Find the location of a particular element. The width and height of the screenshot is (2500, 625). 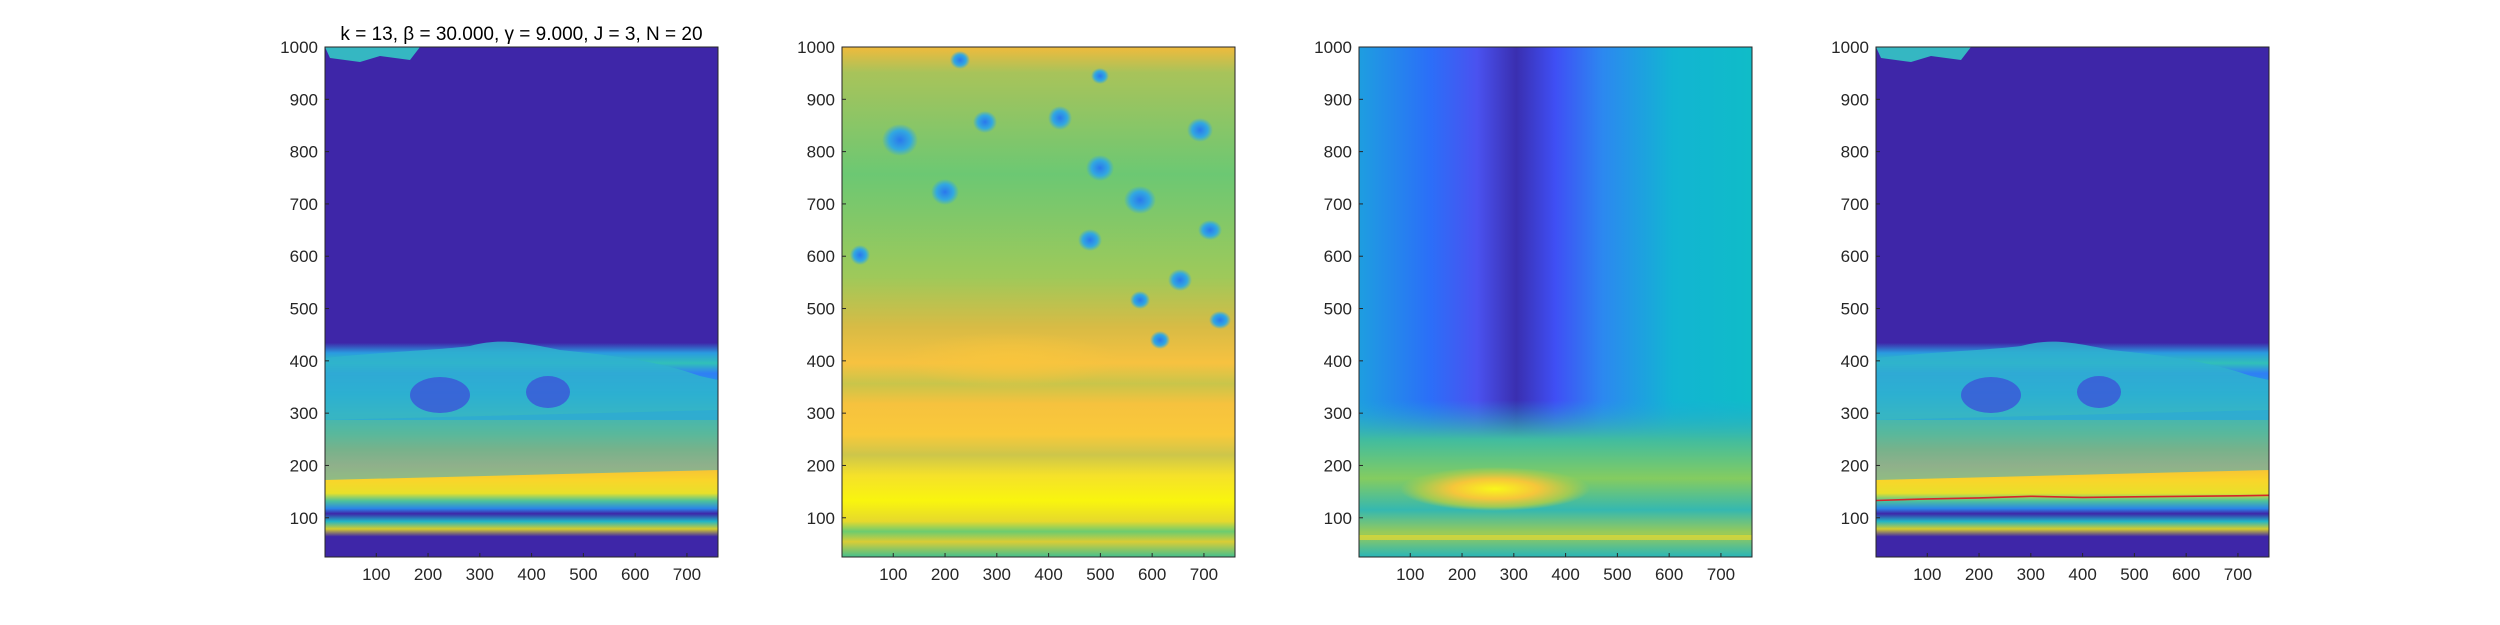

panel-4-heatmap is located at coordinates (2072, 302).